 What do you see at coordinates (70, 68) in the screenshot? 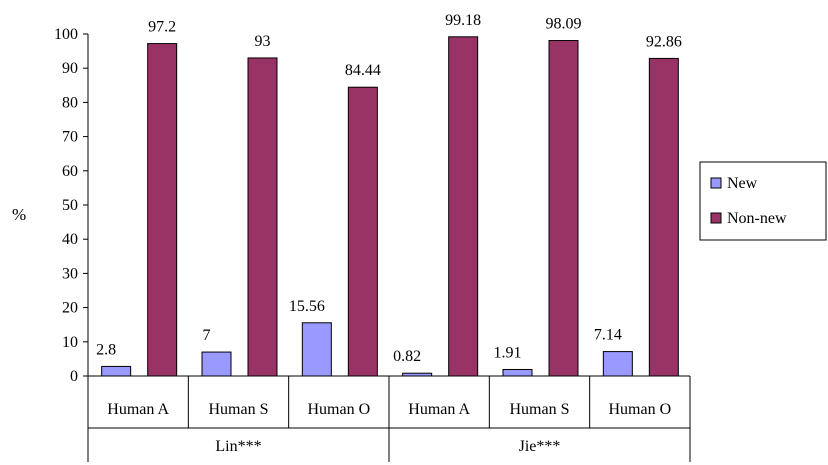
I see `y-tick-label: 90` at bounding box center [70, 68].